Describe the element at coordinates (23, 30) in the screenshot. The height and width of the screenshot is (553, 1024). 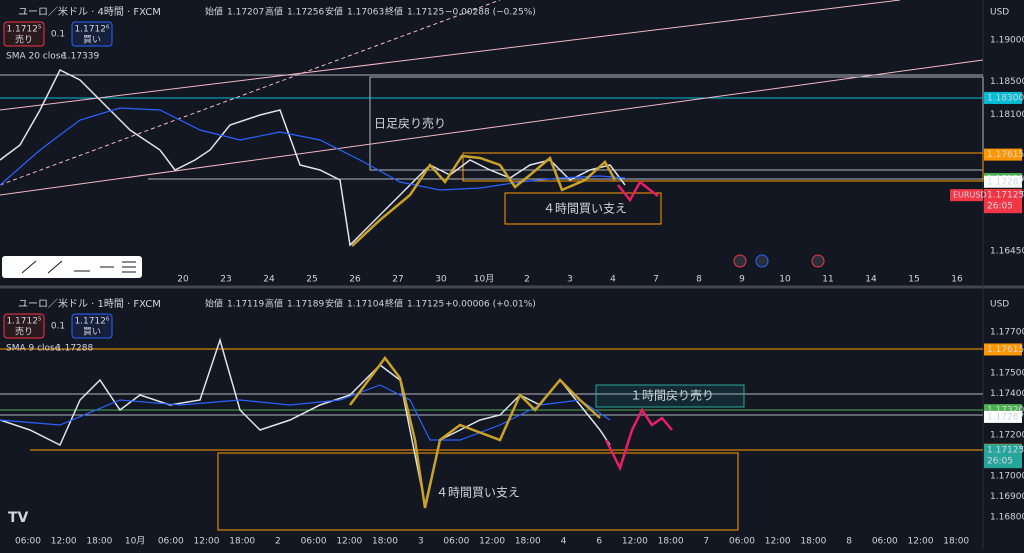
I see `sell-price: 1.1712⁵` at that location.